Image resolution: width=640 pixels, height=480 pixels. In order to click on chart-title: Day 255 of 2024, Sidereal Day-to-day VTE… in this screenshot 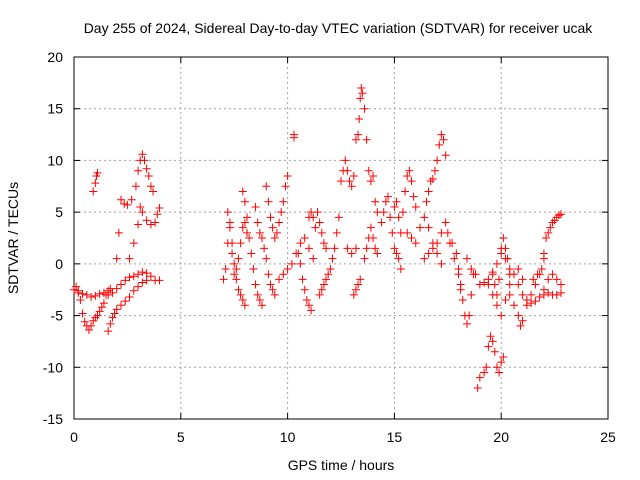, I will do `click(339, 28)`.